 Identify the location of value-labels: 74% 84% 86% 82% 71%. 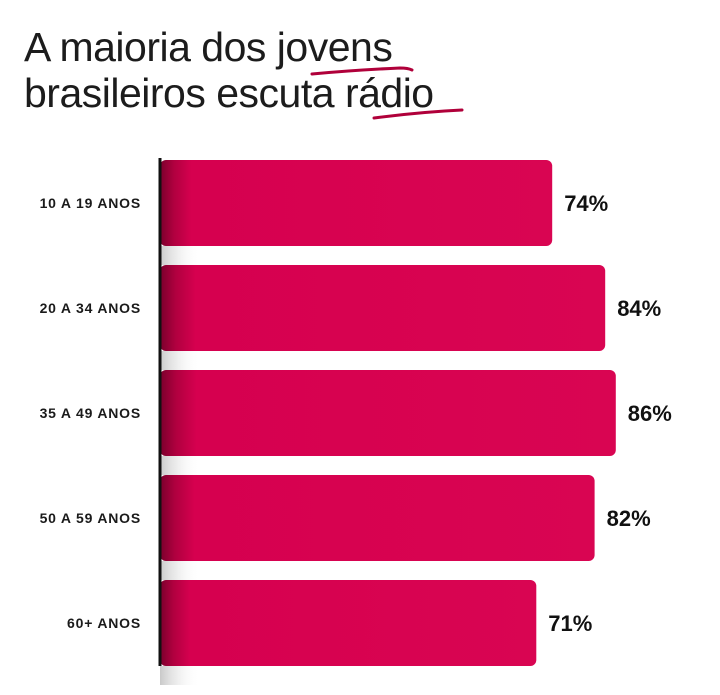
(610, 413).